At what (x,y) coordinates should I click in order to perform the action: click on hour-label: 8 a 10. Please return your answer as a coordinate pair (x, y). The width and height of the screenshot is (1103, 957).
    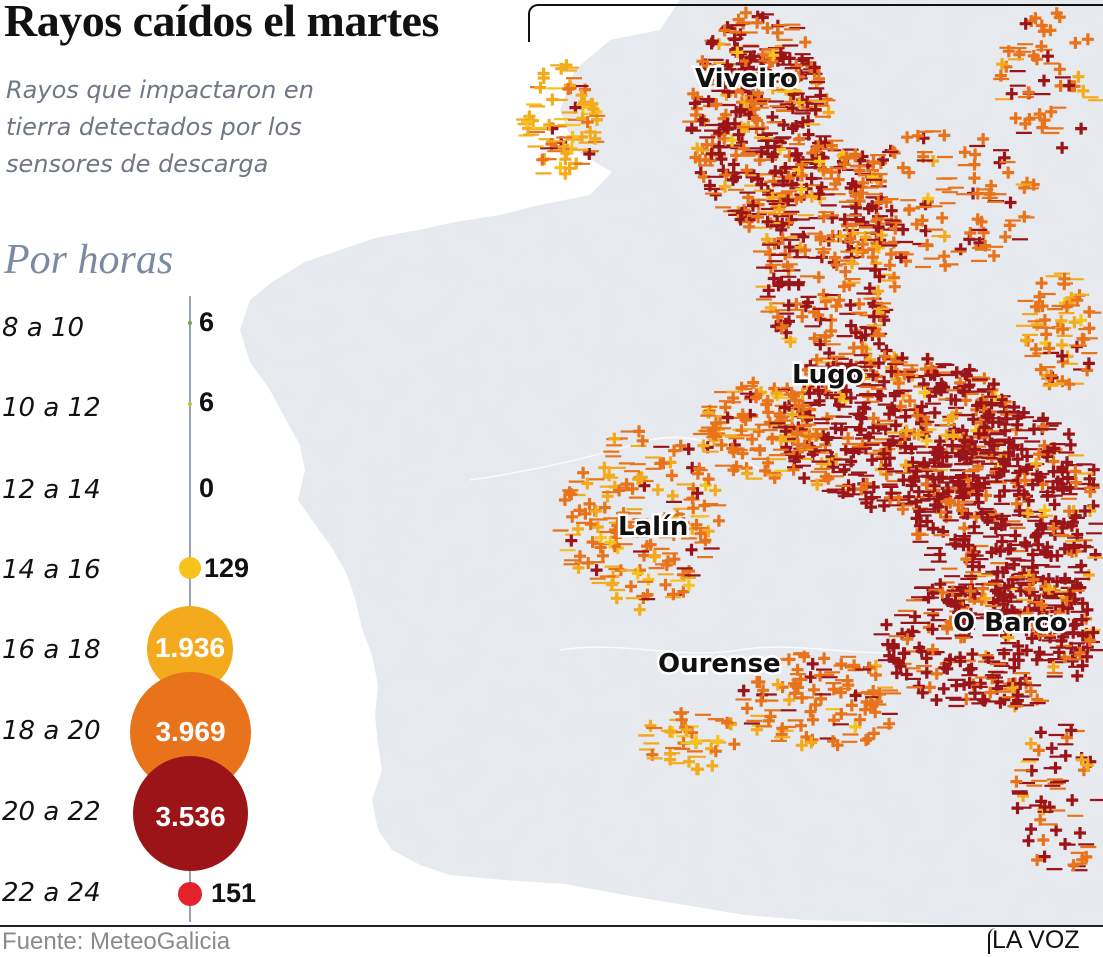
    Looking at the image, I should click on (43, 328).